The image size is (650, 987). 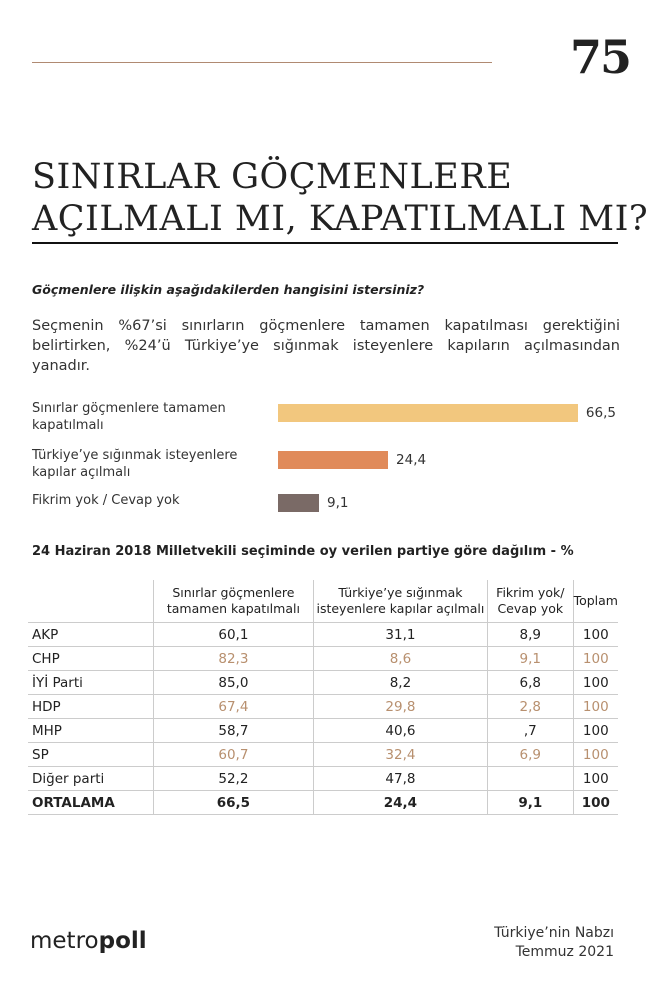 What do you see at coordinates (91, 802) in the screenshot?
I see `row-label: ORTALAMA` at bounding box center [91, 802].